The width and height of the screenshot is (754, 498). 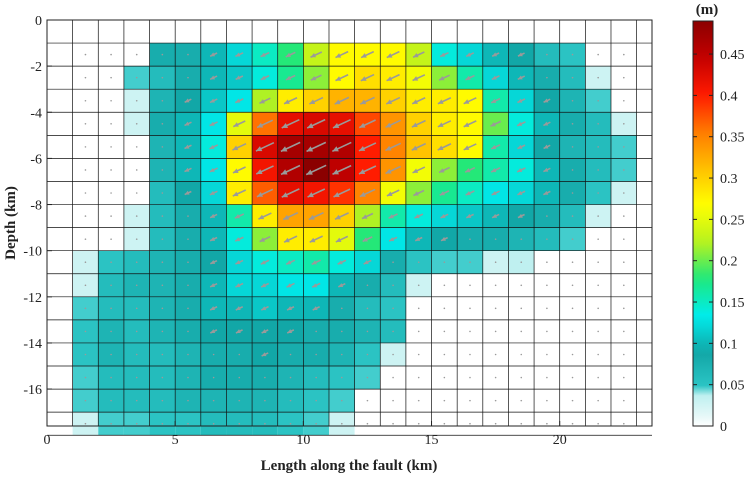 What do you see at coordinates (732, 138) in the screenshot?
I see `colorbar-tick-label: 0.35` at bounding box center [732, 138].